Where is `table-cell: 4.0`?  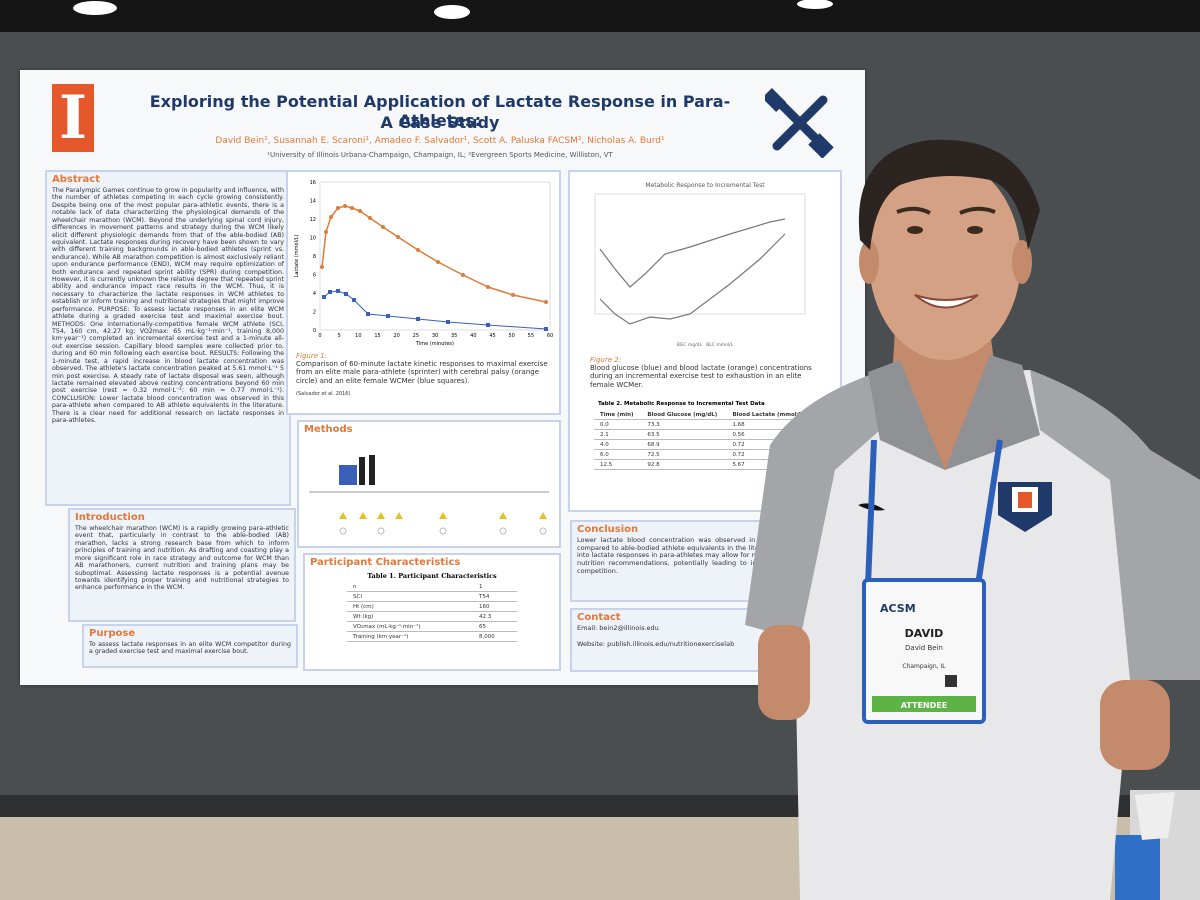
table-cell: 4.0 is located at coordinates (618, 445).